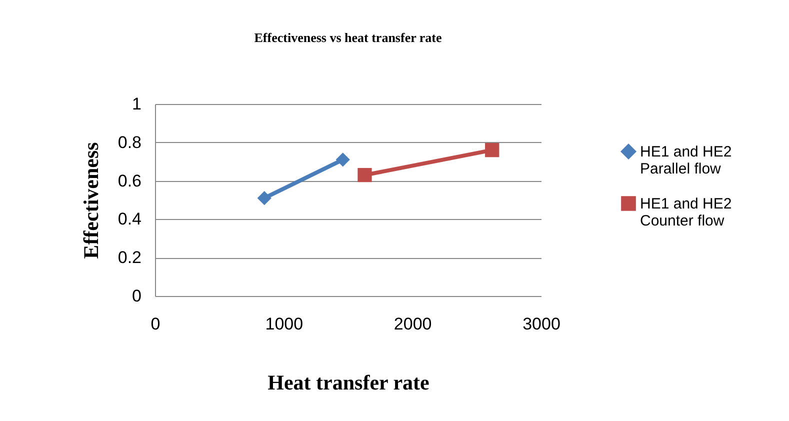  Describe the element at coordinates (686, 213) in the screenshot. I see `legend-label: HE1 and HE2 Counter flow` at that location.